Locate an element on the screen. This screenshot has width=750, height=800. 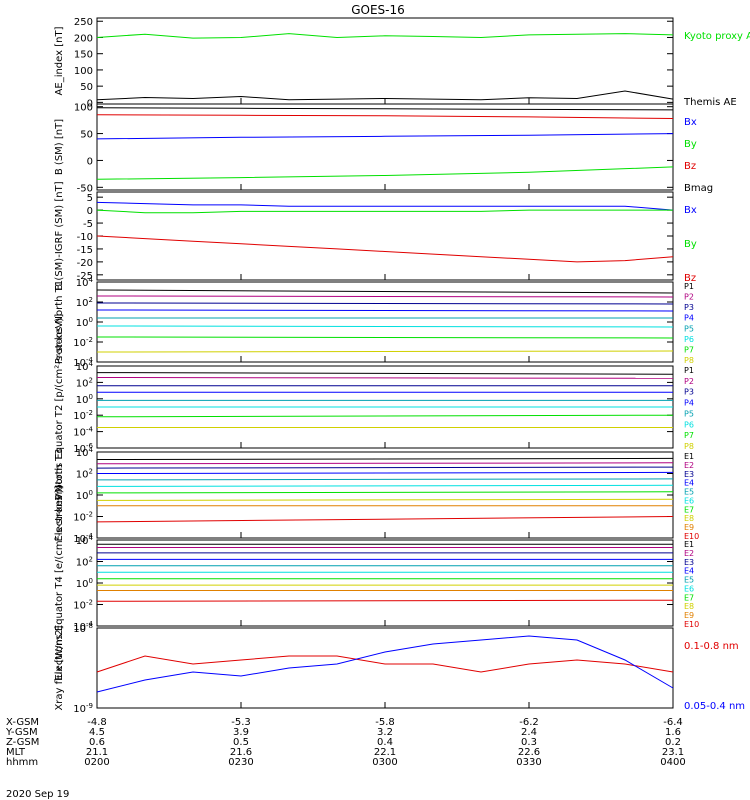
y-tick-label: 10⁻⁶ is located at coordinates (83, 448).